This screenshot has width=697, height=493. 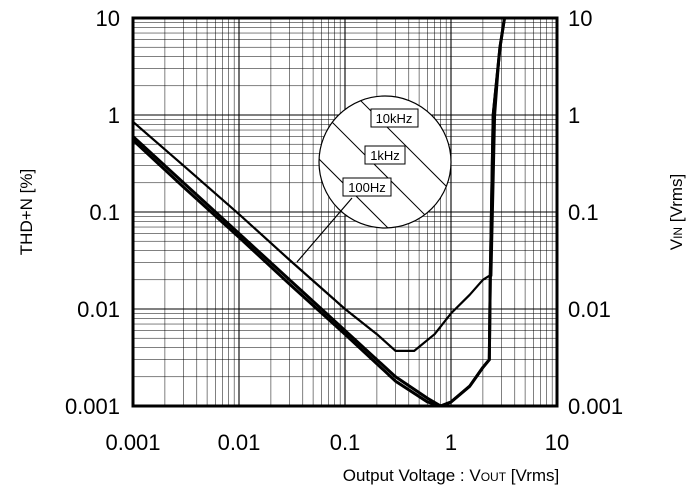 What do you see at coordinates (114, 115) in the screenshot?
I see `y-tick-label: 1` at bounding box center [114, 115].